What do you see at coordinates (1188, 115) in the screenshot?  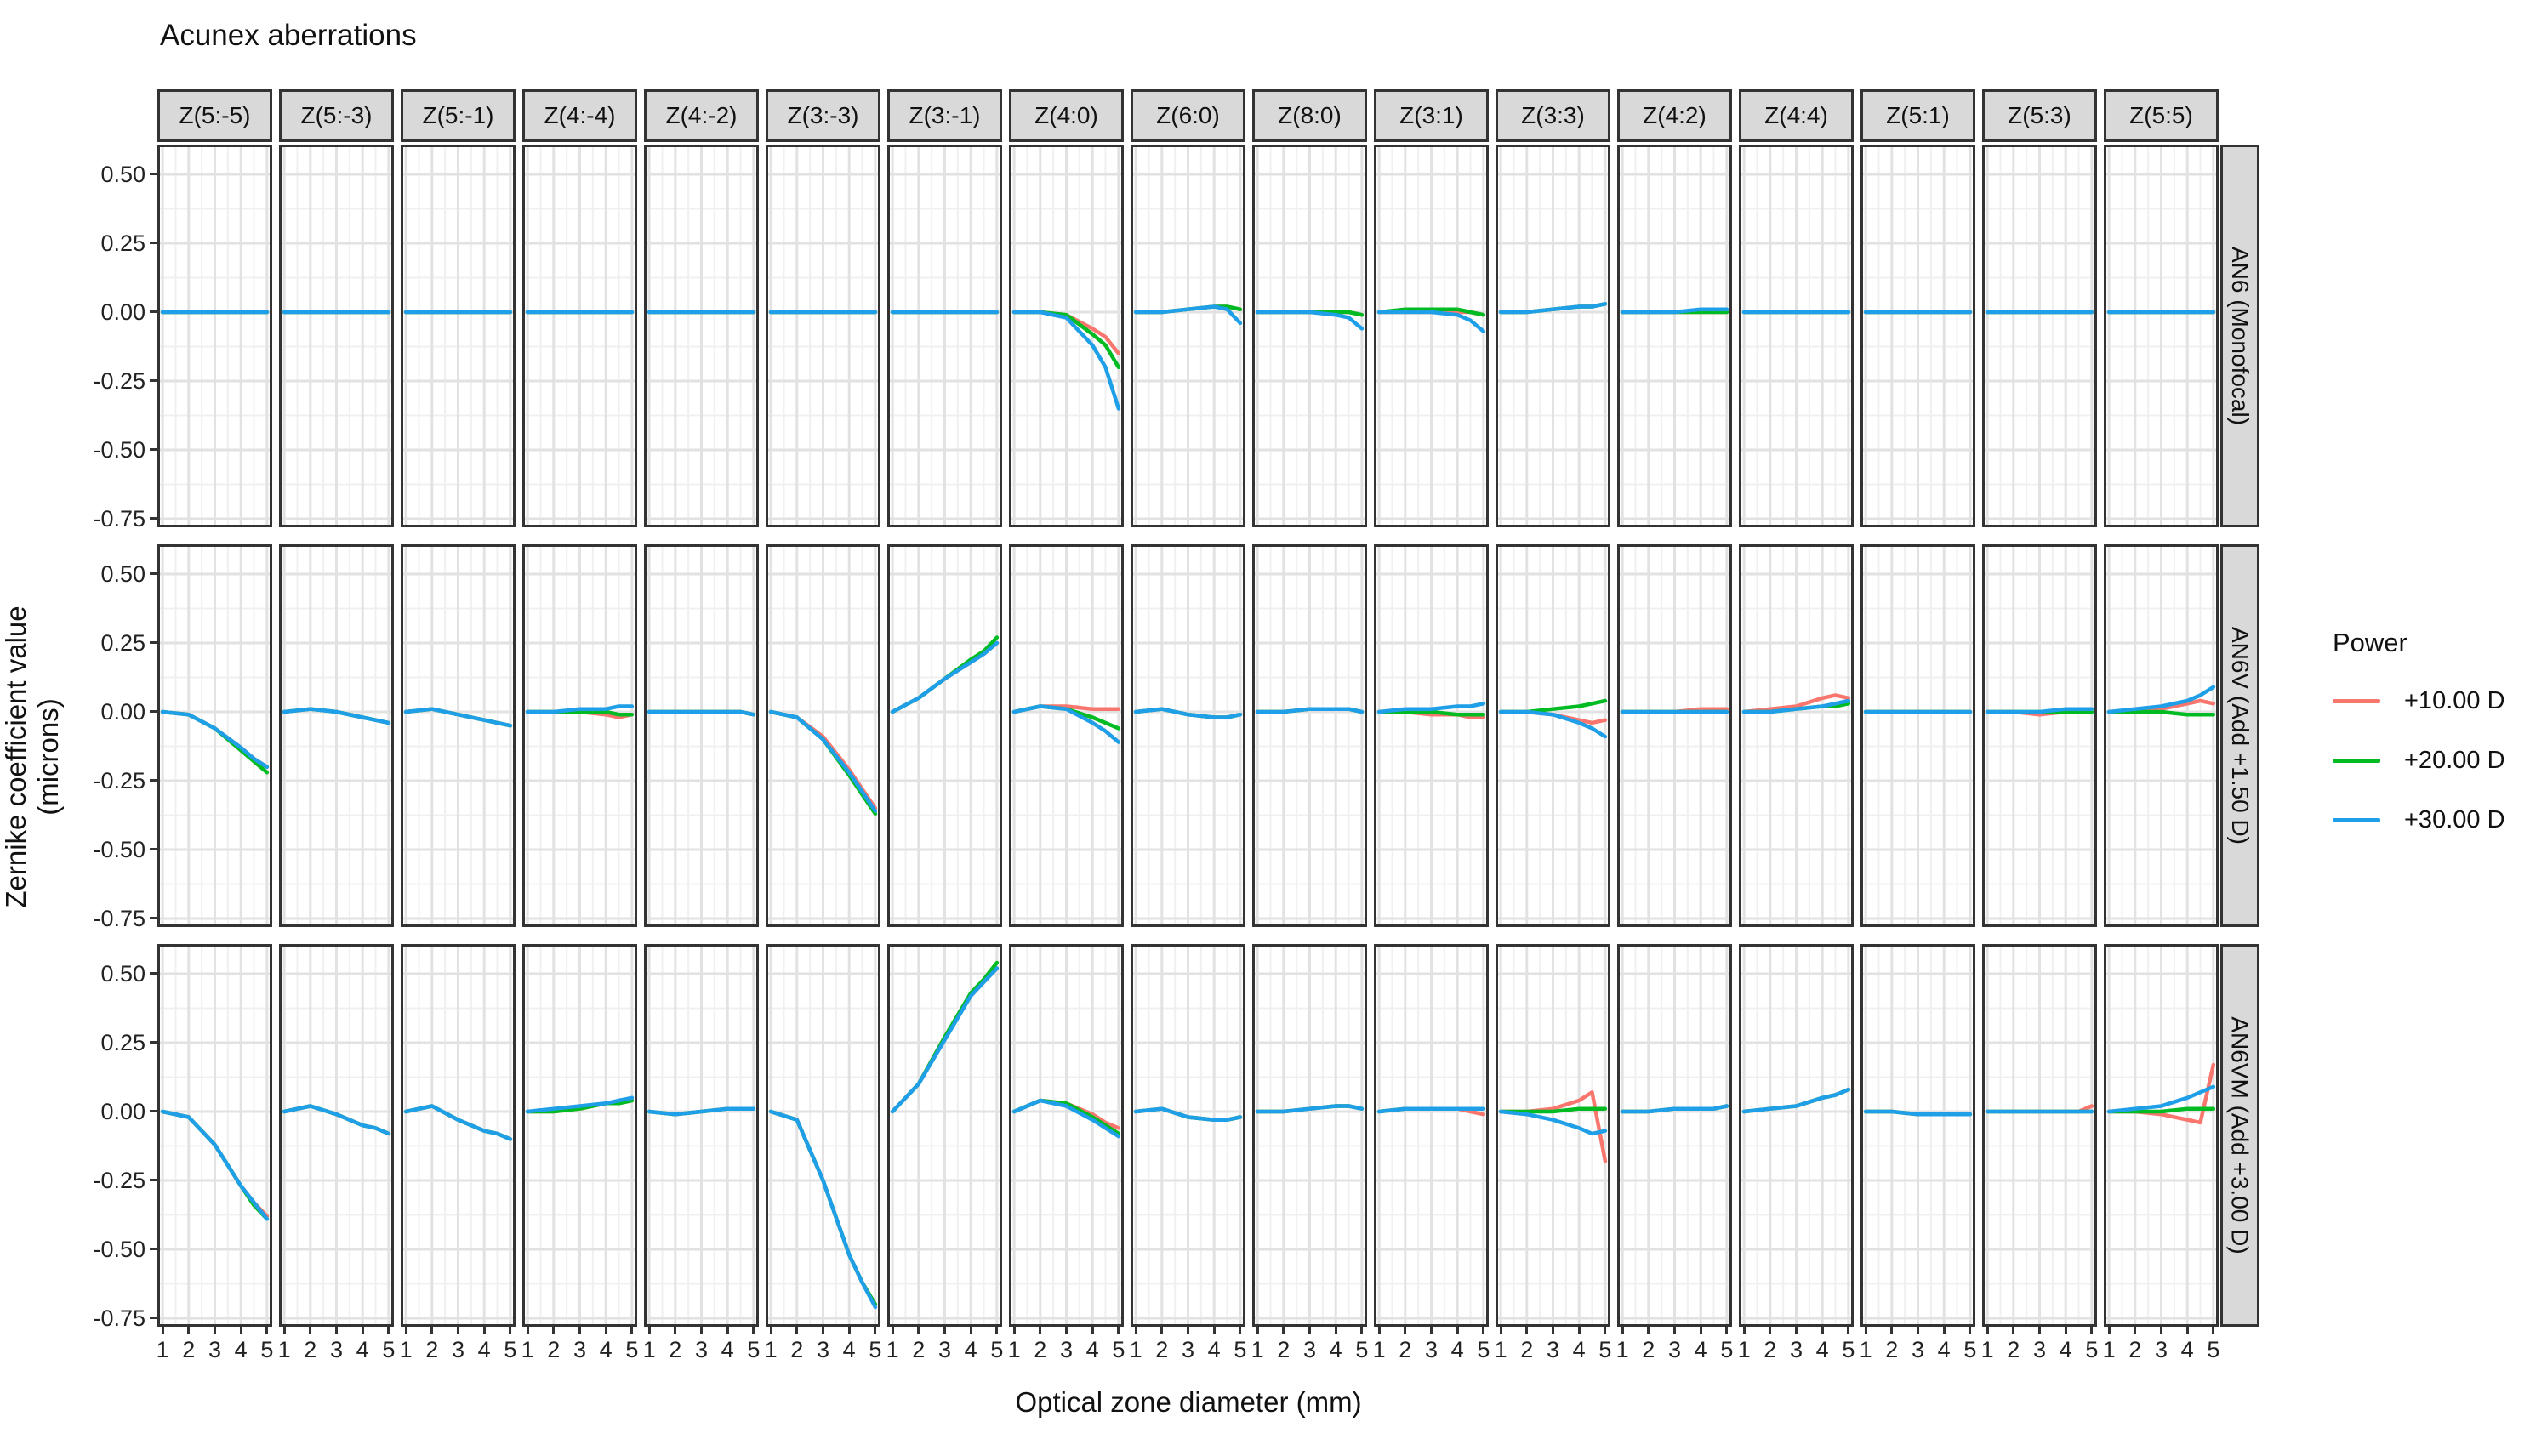 I see `column-strip-label: Z(6:0)` at bounding box center [1188, 115].